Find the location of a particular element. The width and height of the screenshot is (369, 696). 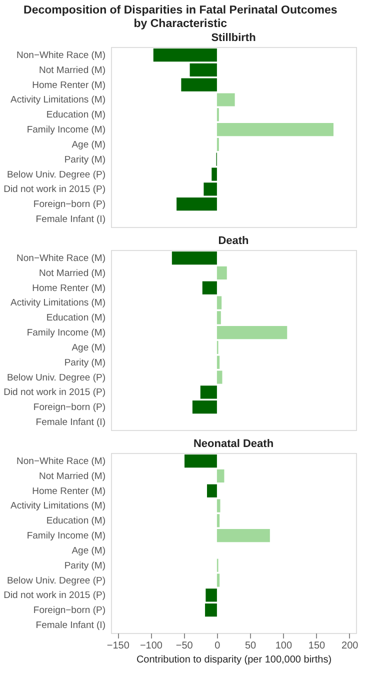

x-tick-label: 100 is located at coordinates (283, 646).